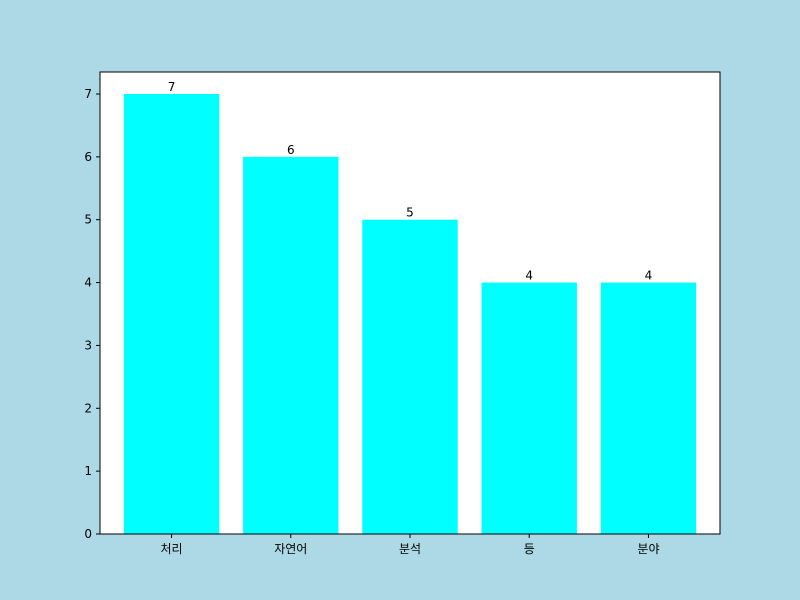 The image size is (800, 600). Describe the element at coordinates (649, 276) in the screenshot. I see `data-label-5: 4` at that location.